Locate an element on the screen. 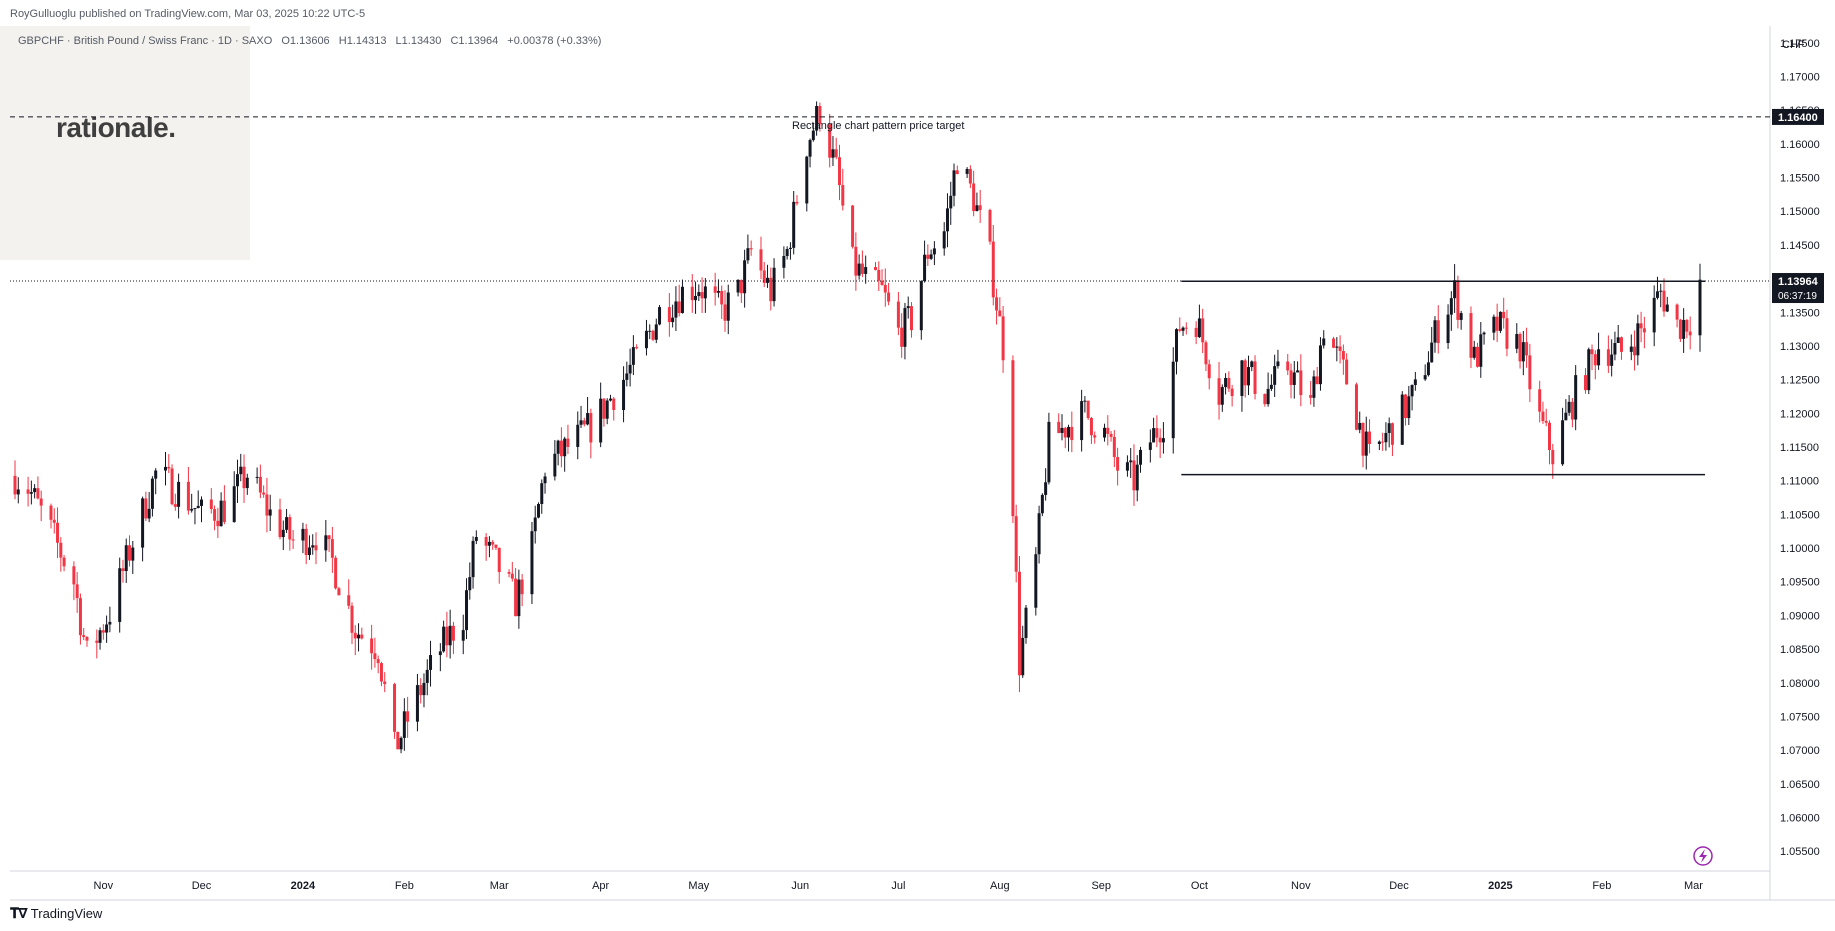 Image resolution: width=1835 pixels, height=931 pixels. x-tick-label: Apr is located at coordinates (600, 886).